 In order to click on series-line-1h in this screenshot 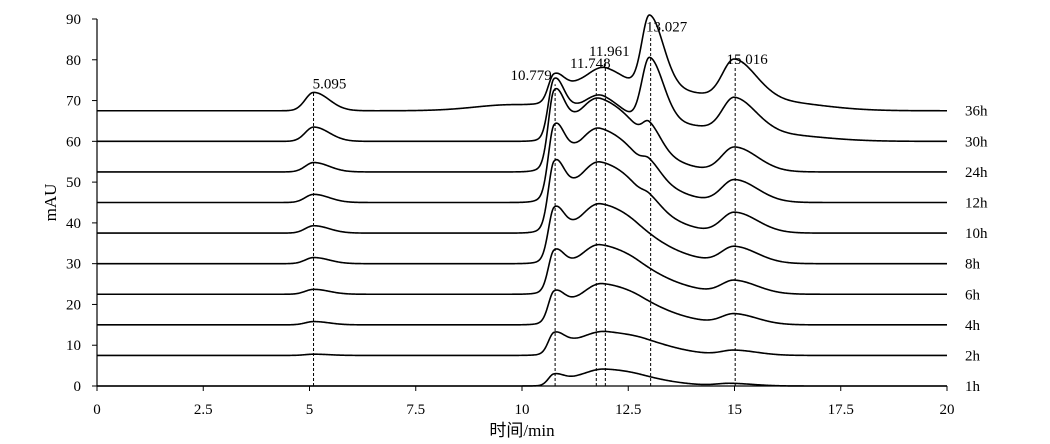, I will do `click(522, 377)`.